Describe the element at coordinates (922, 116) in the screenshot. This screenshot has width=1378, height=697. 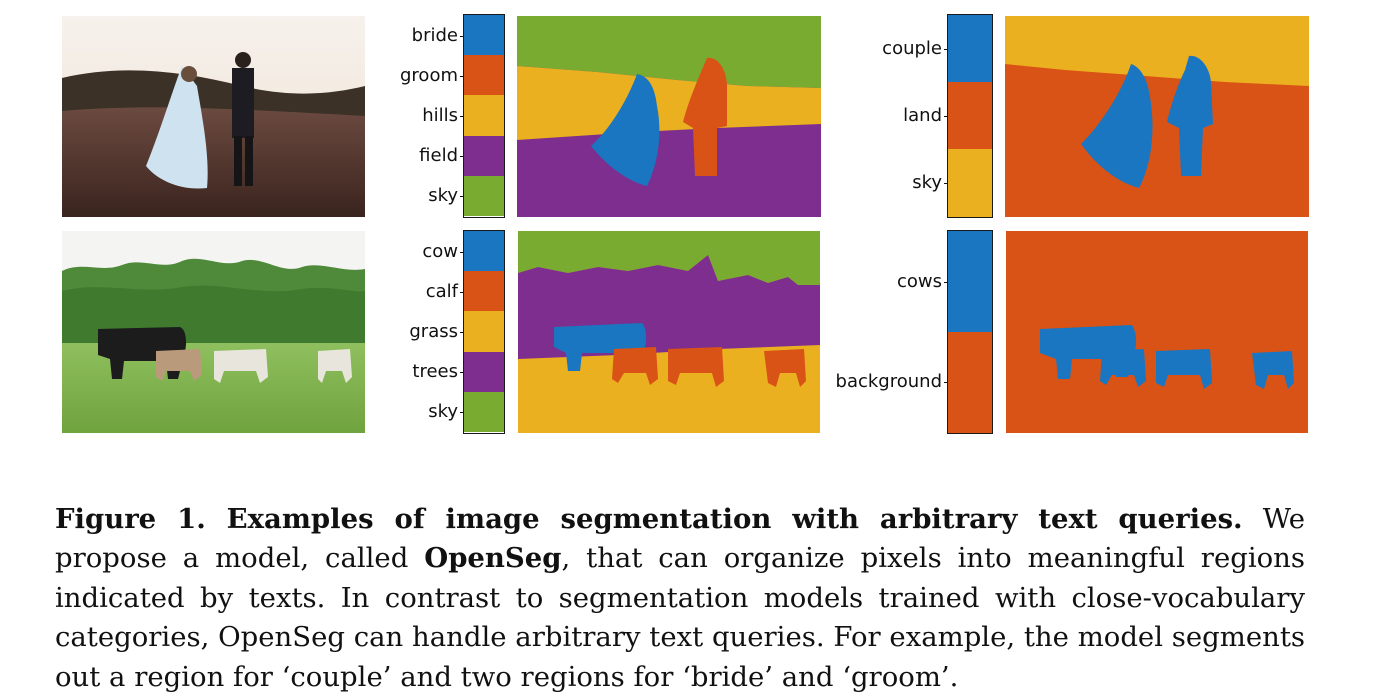
I see `legend-label-land: land` at that location.